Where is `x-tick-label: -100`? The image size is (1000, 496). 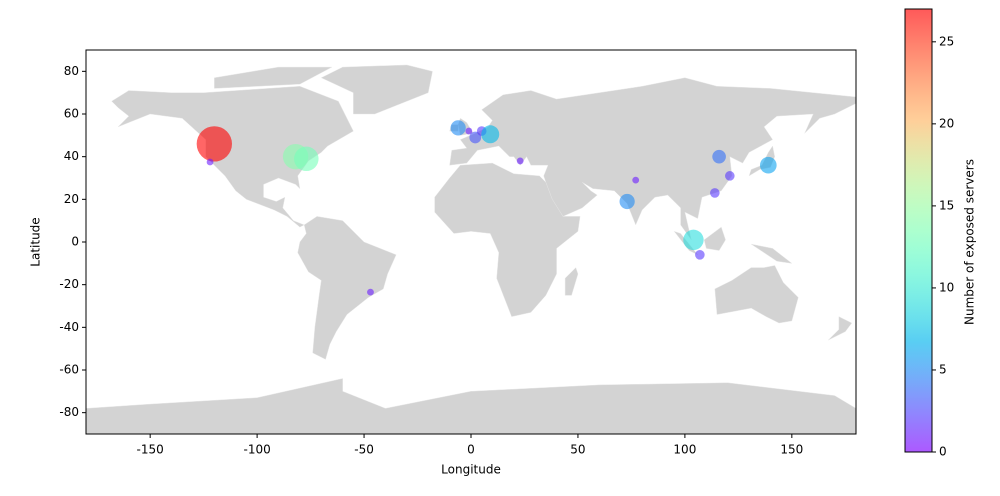
x-tick-label: -100 is located at coordinates (256, 450).